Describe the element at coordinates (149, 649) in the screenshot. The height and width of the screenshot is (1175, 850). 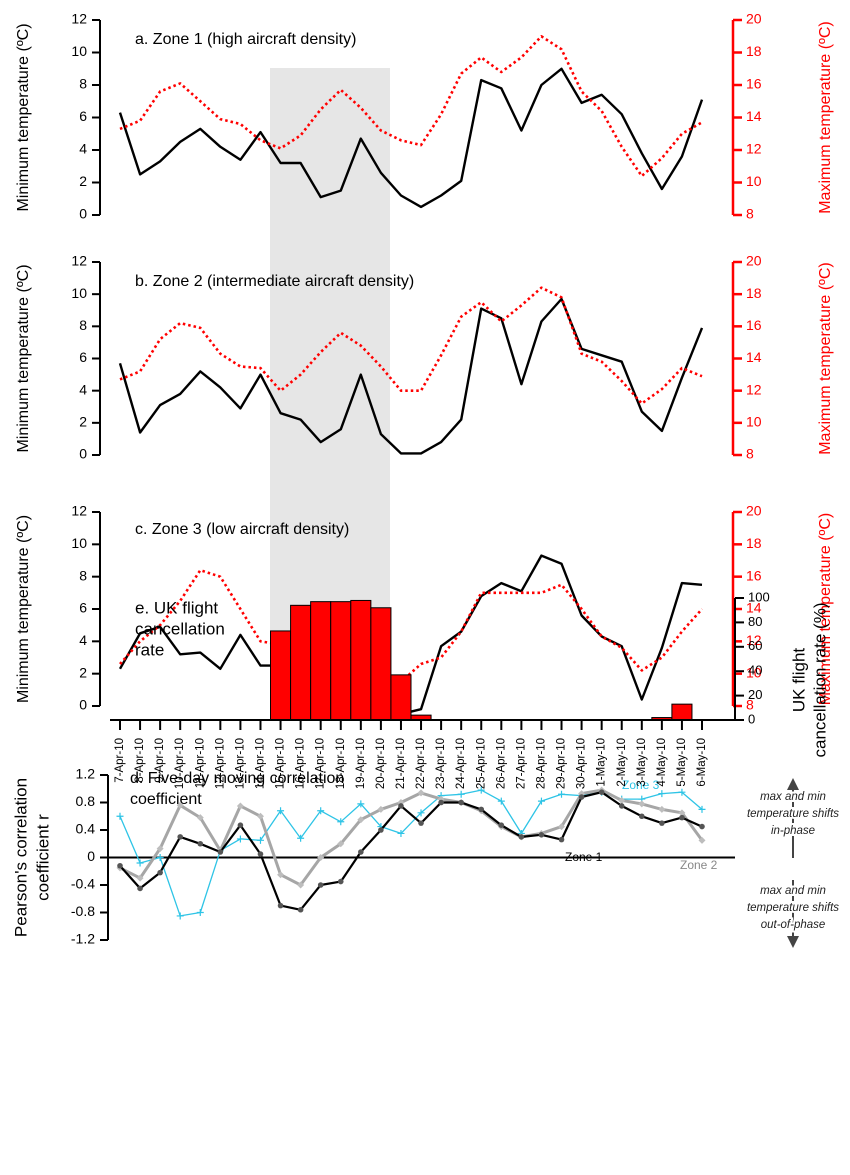
I see `panel-title: rate` at that location.